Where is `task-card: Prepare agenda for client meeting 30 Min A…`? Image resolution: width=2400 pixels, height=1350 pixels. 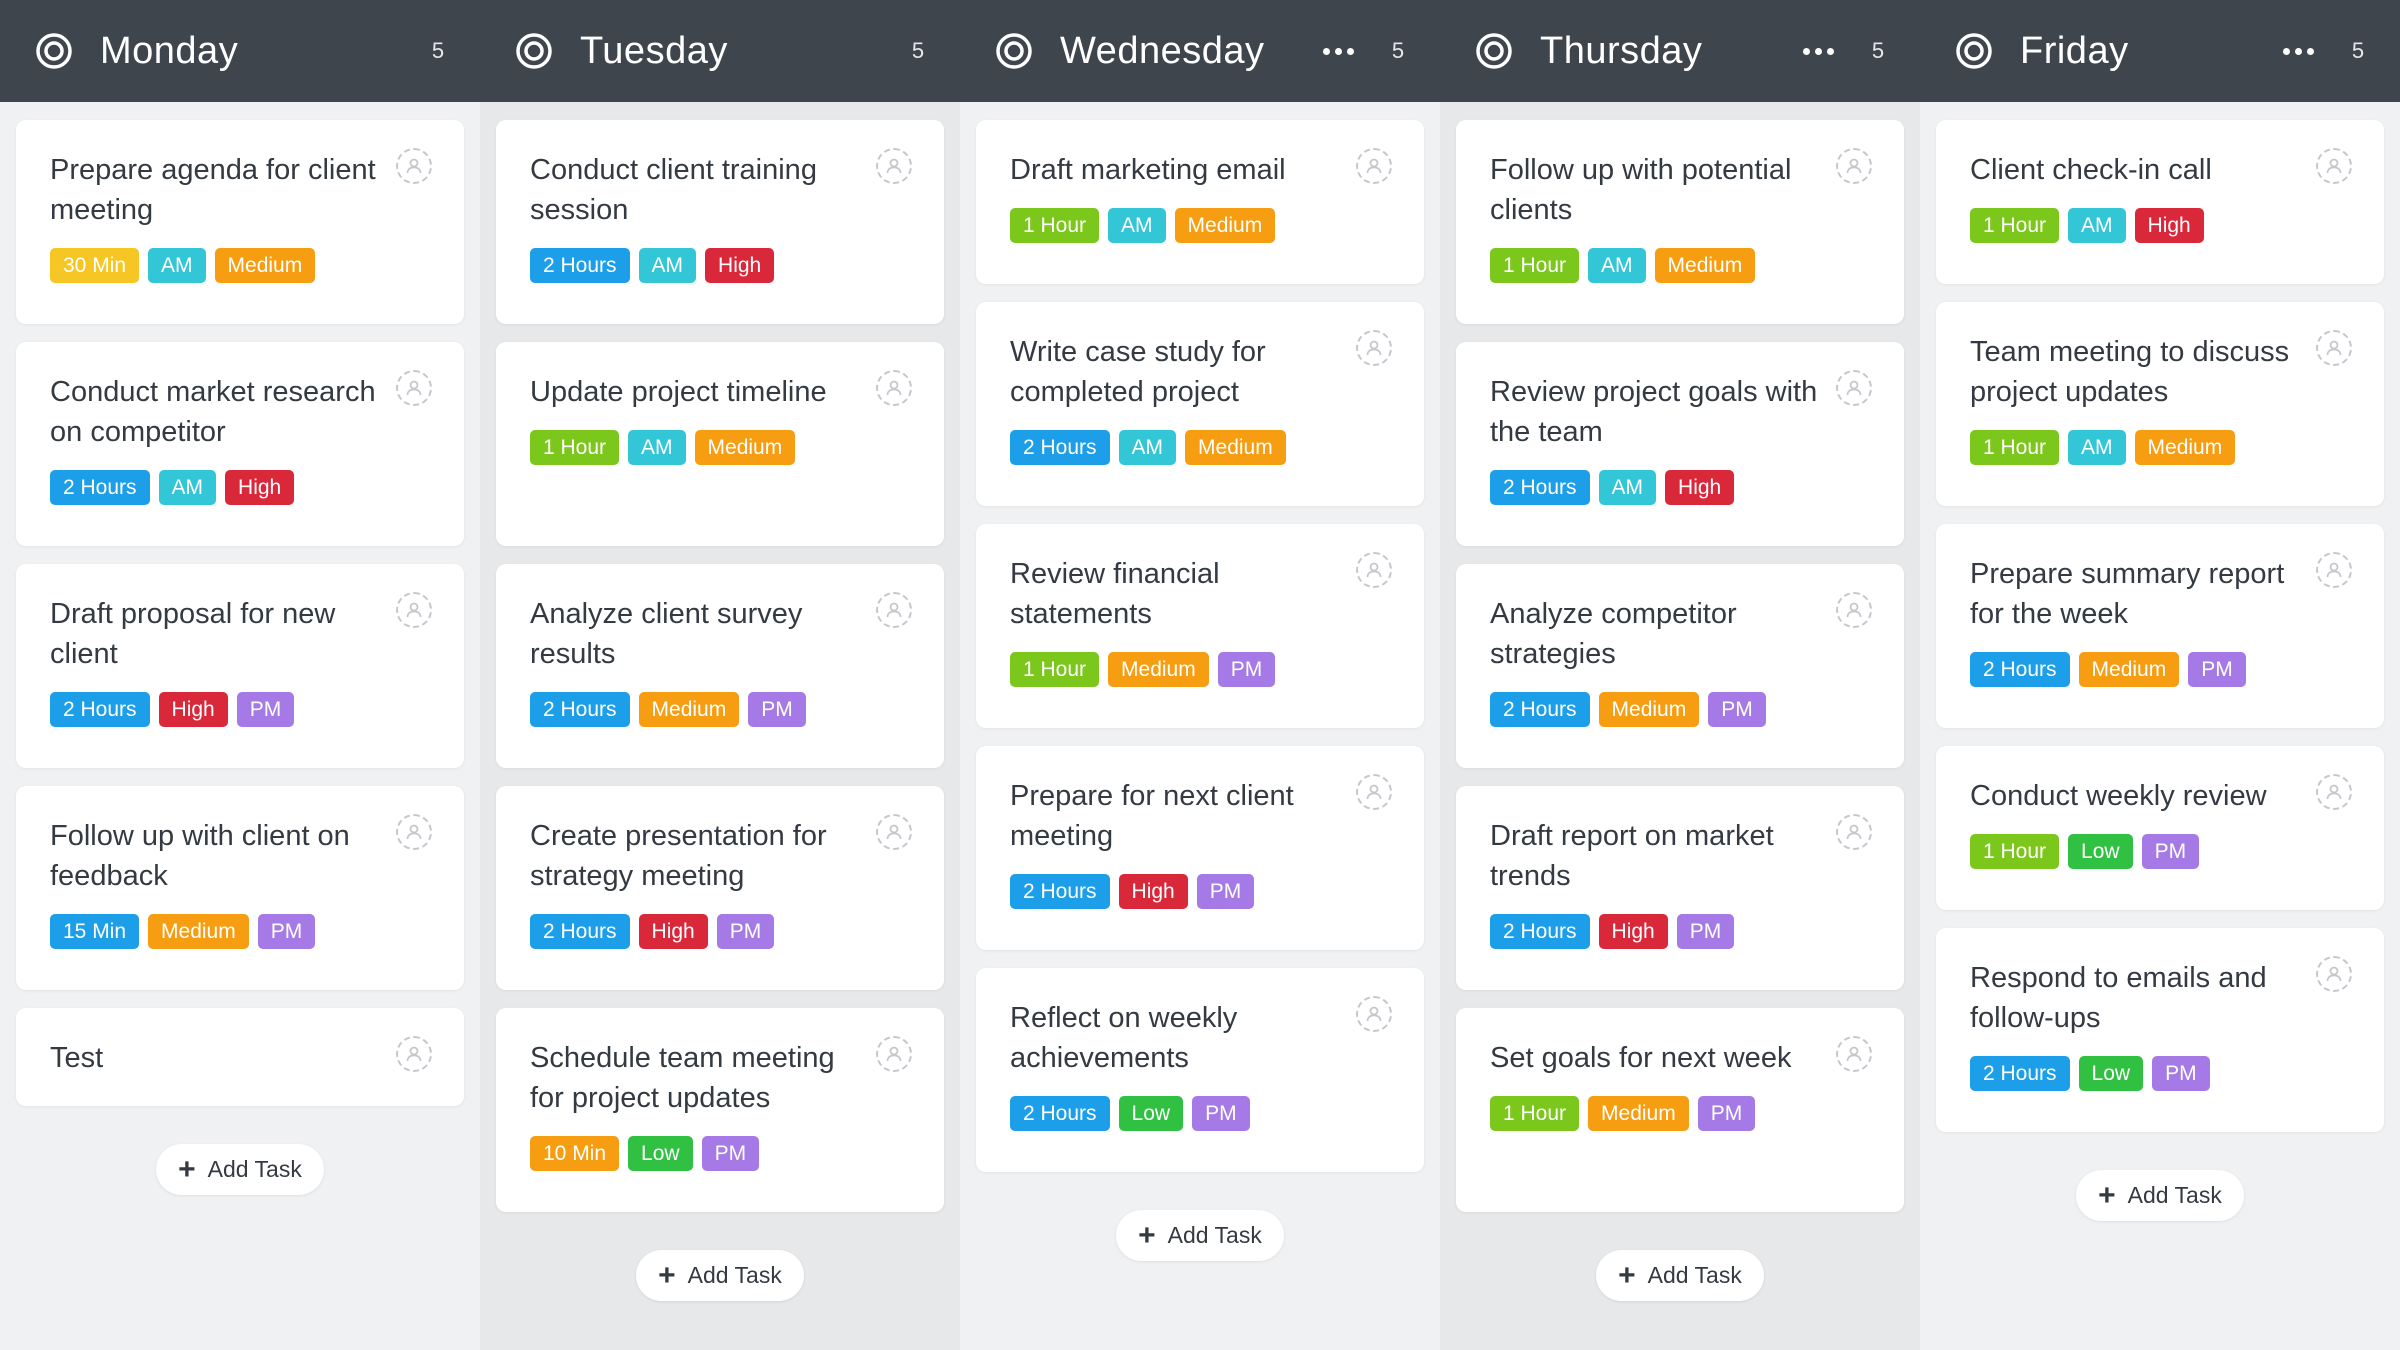 task-card: Prepare agenda for client meeting 30 Min A… is located at coordinates (240, 222).